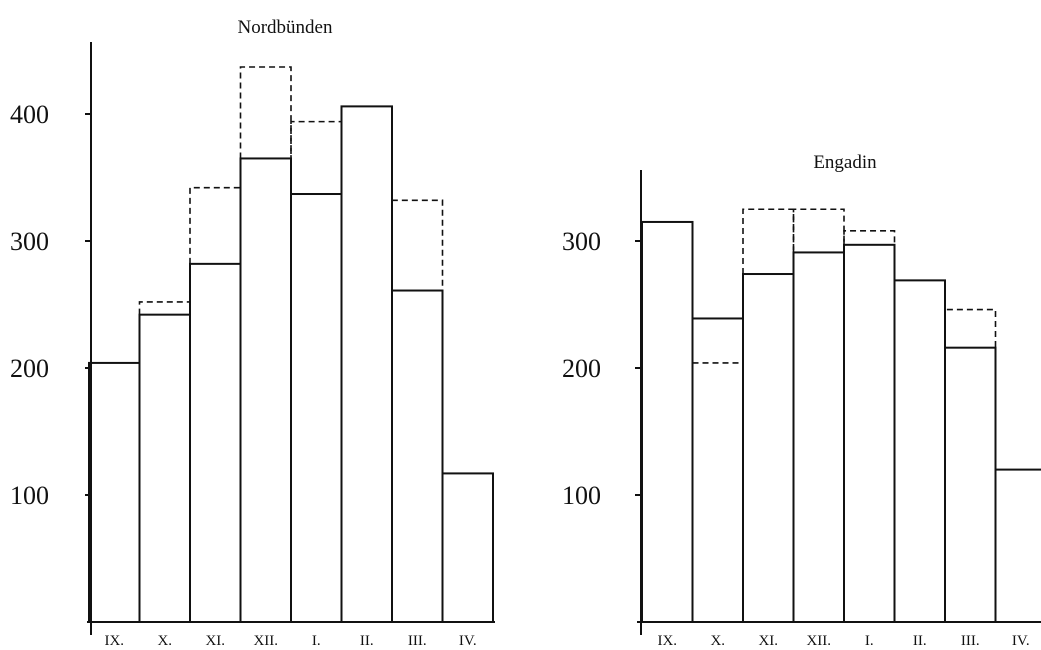 Image resolution: width=1041 pixels, height=650 pixels. What do you see at coordinates (285, 27) in the screenshot?
I see `chart-title: Nordbünden` at bounding box center [285, 27].